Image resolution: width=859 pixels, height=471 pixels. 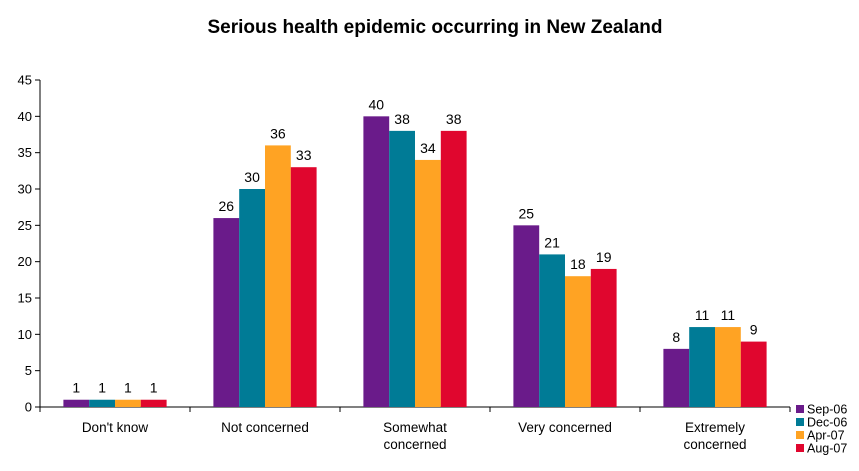 What do you see at coordinates (827, 423) in the screenshot?
I see `legend-label: Dec-06` at bounding box center [827, 423].